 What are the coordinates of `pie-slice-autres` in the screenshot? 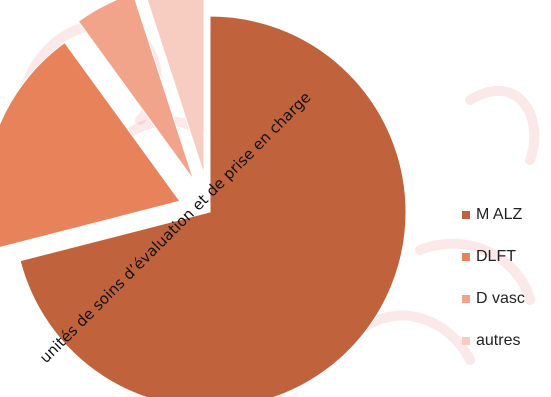 It's located at (175, 87).